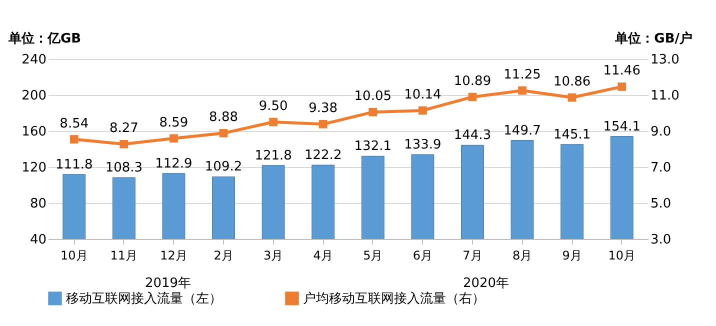  What do you see at coordinates (423, 144) in the screenshot?
I see `data-label: 133.9` at bounding box center [423, 144].